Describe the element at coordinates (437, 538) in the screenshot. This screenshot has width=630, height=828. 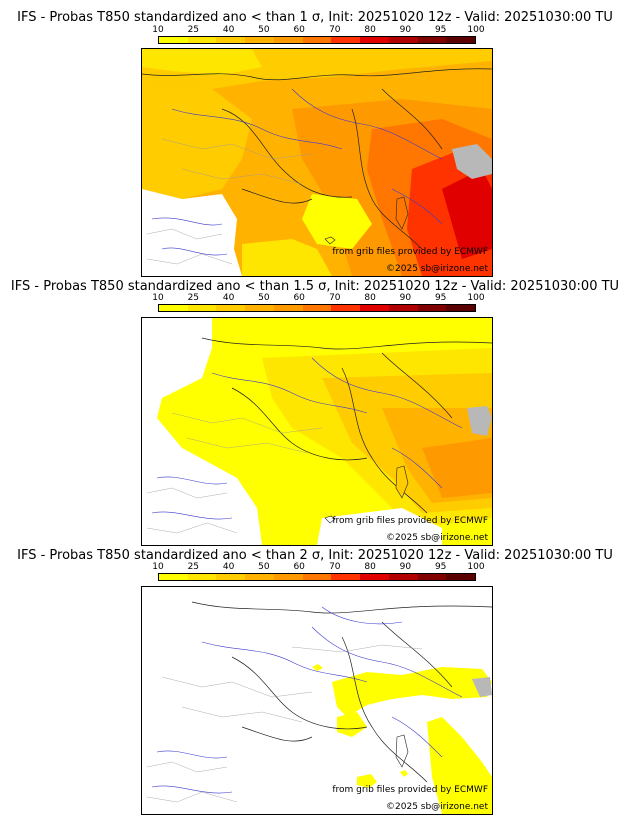
I see `panel-2-copyright: ©2025 sb@irizone.net` at that location.